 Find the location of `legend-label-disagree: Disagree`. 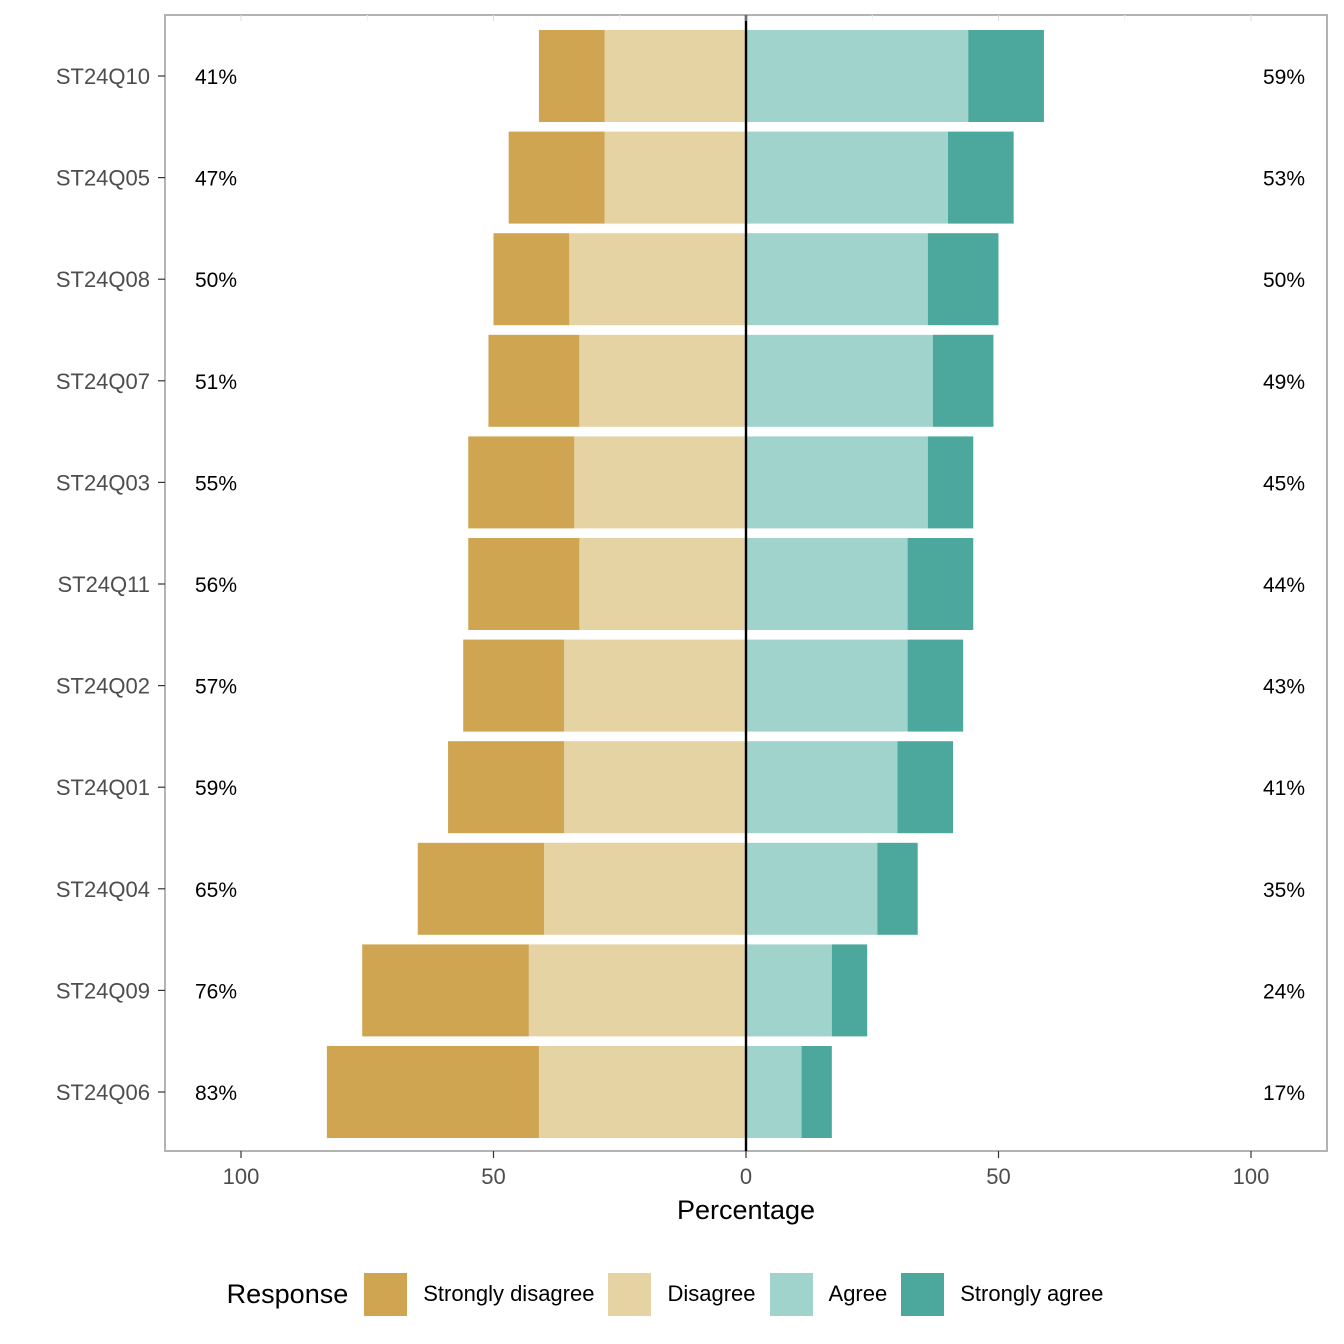

legend-label-disagree: Disagree is located at coordinates (711, 1293).